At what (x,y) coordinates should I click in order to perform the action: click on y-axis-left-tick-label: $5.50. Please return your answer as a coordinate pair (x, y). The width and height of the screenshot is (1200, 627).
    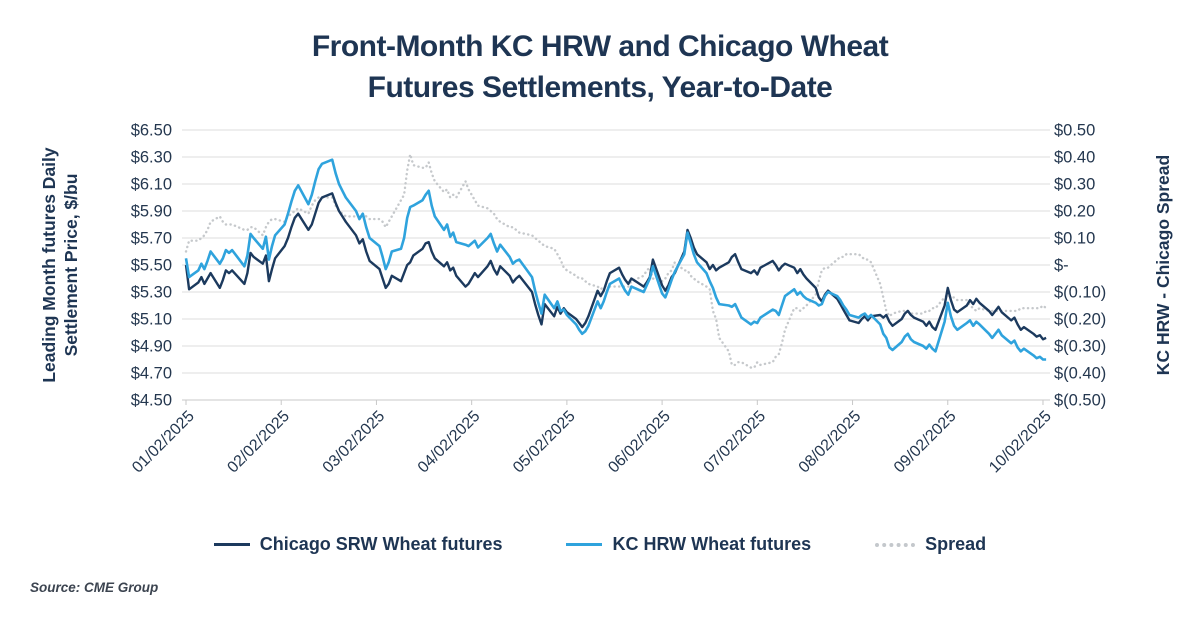
    Looking at the image, I should click on (151, 266).